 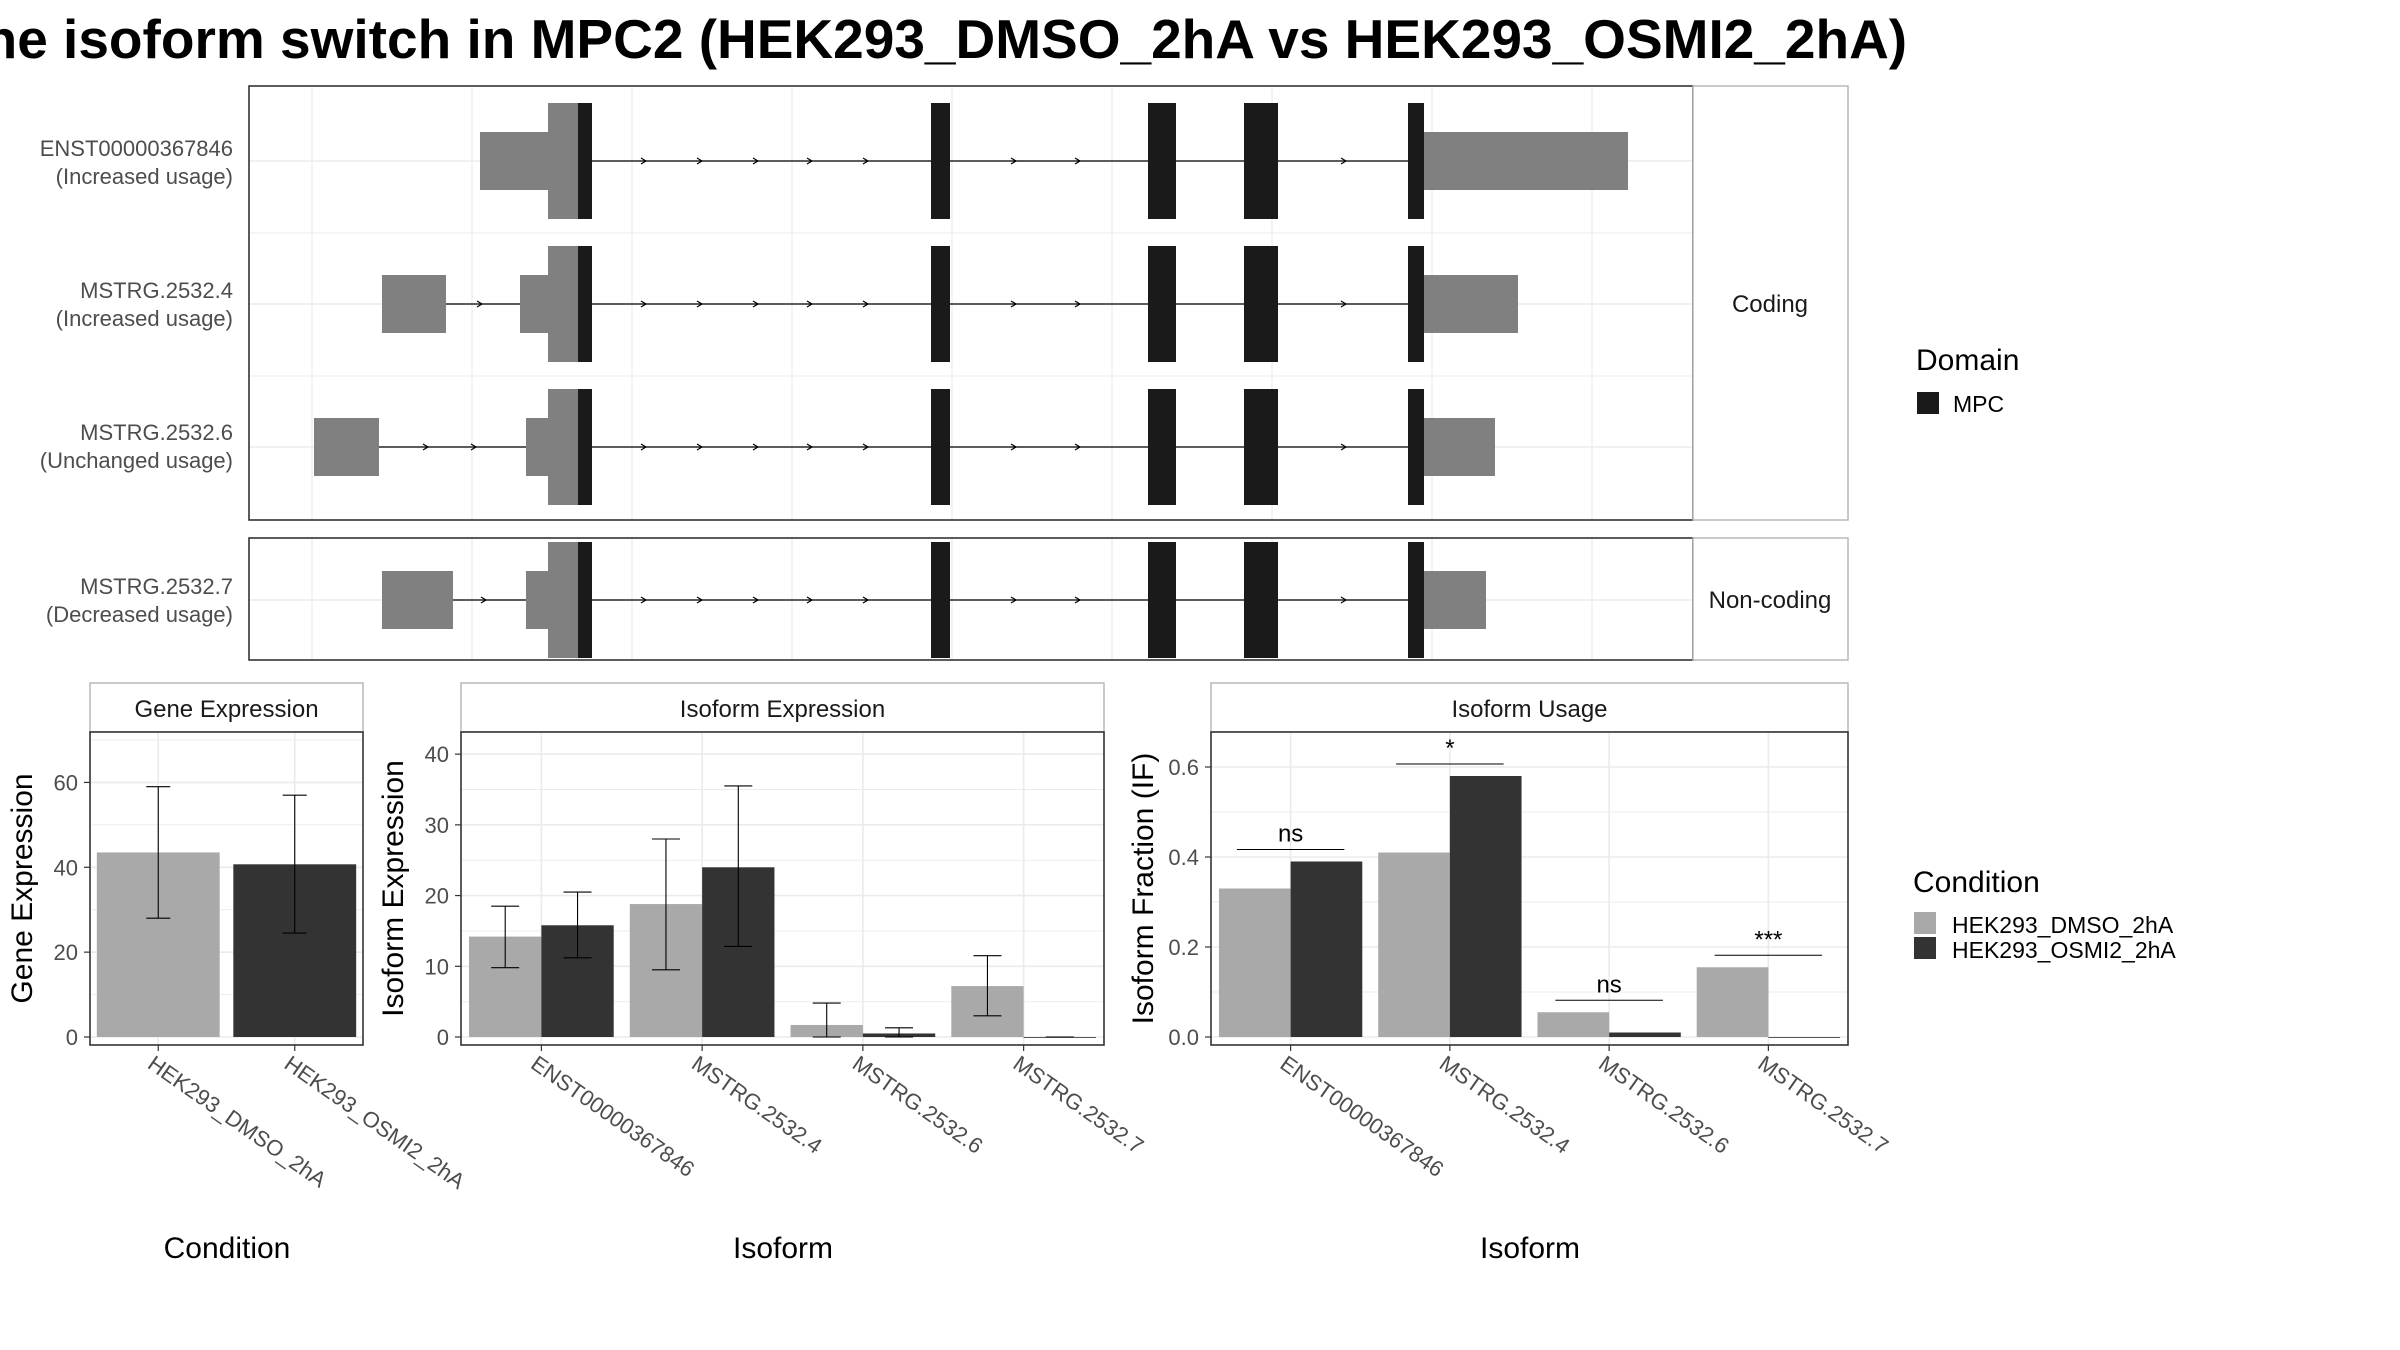 What do you see at coordinates (1362, 1116) in the screenshot?
I see `x-tick-label: ENST00000367846` at bounding box center [1362, 1116].